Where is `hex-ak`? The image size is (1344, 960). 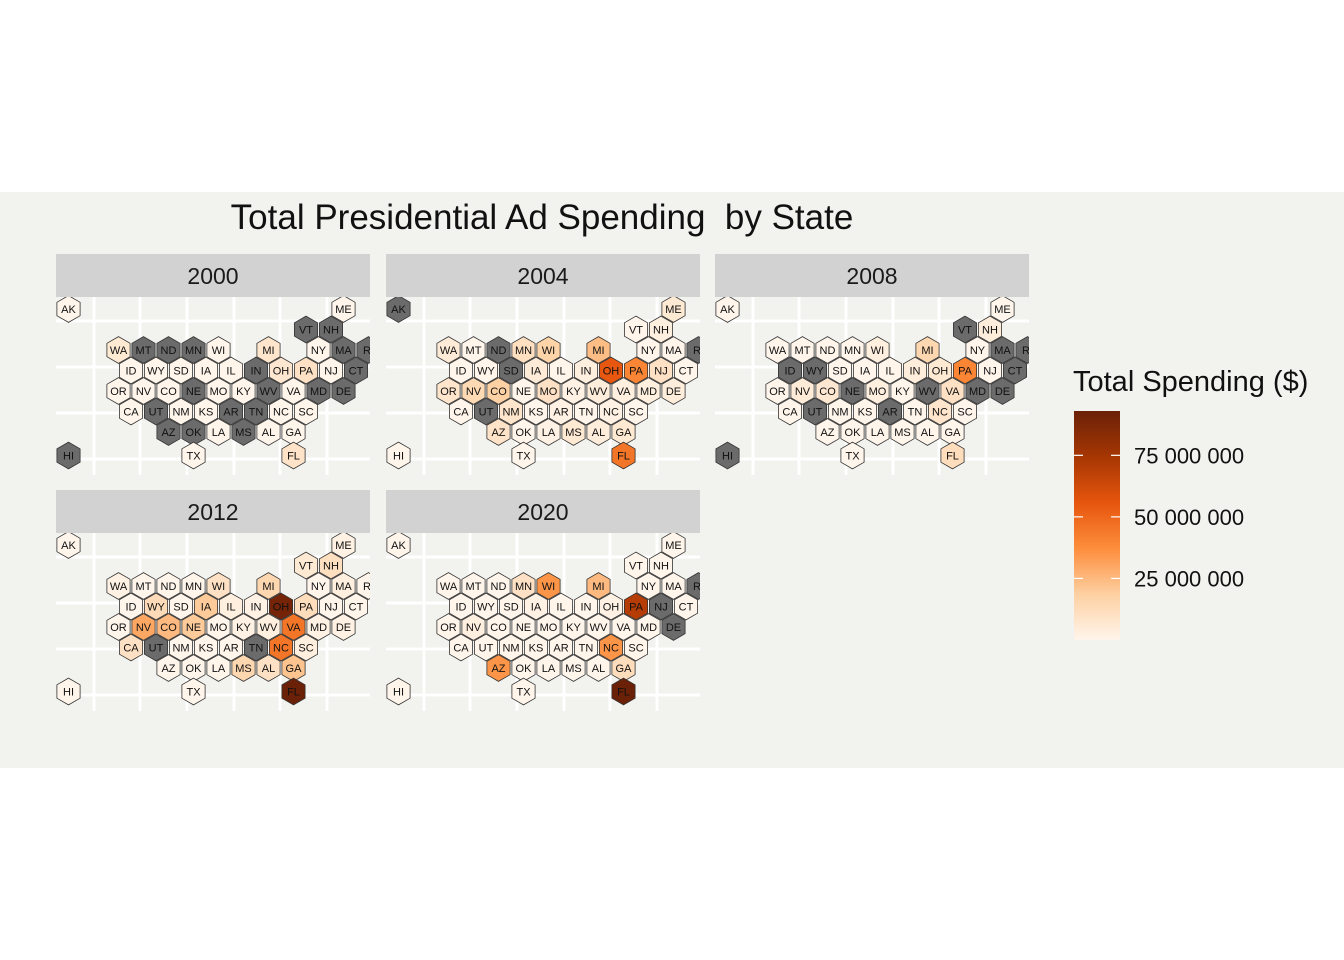
hex-ak is located at coordinates (398, 546).